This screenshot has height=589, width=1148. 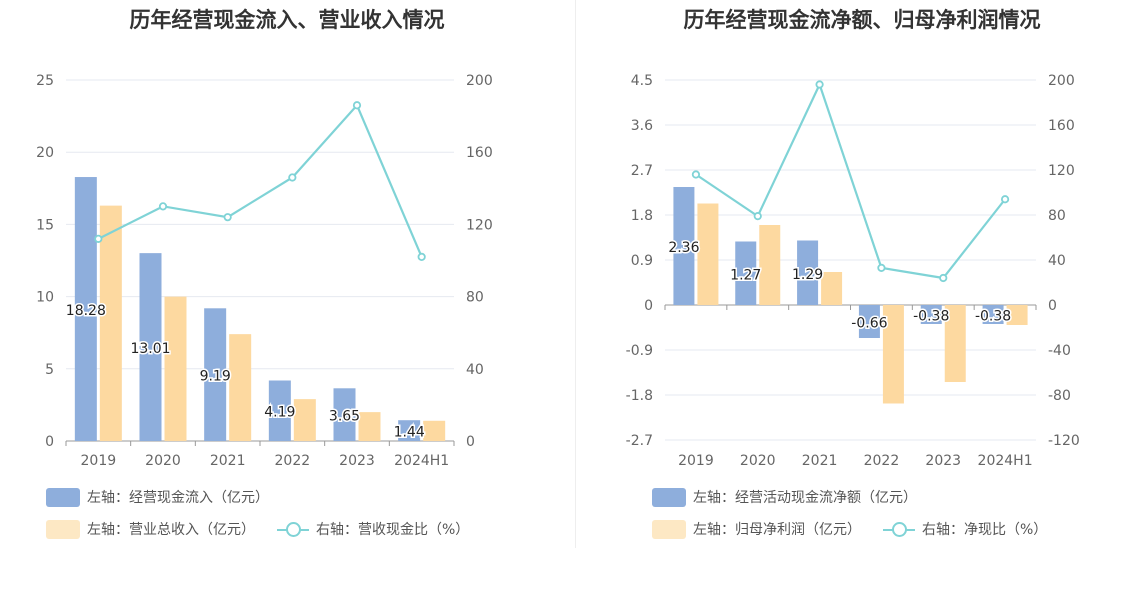 What do you see at coordinates (882, 461) in the screenshot?
I see `x-axis-tick-label: 2022` at bounding box center [882, 461].